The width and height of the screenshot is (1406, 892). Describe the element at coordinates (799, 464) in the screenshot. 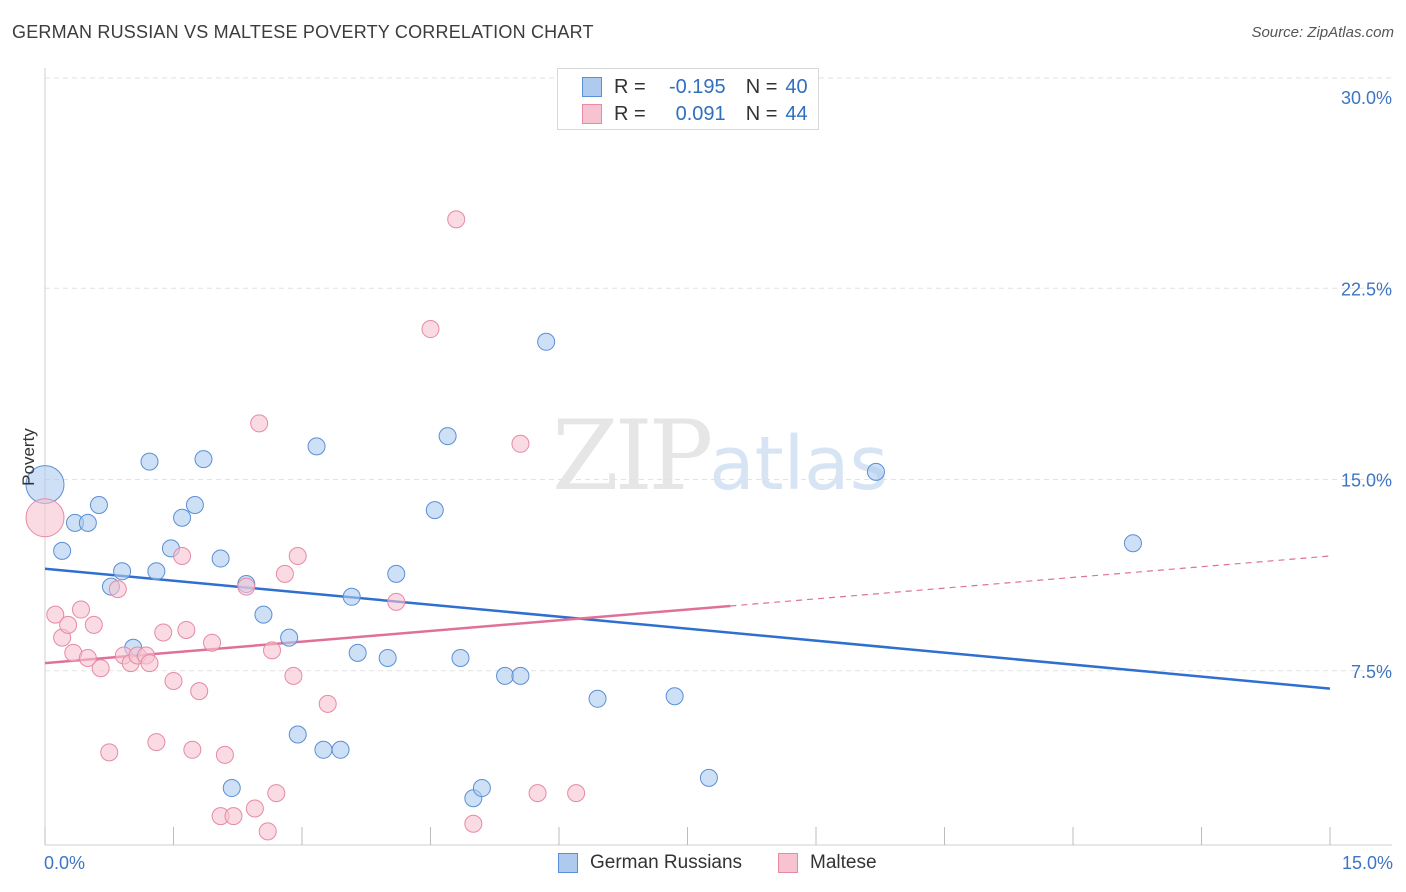

I see `watermark-atlas: atlas` at that location.